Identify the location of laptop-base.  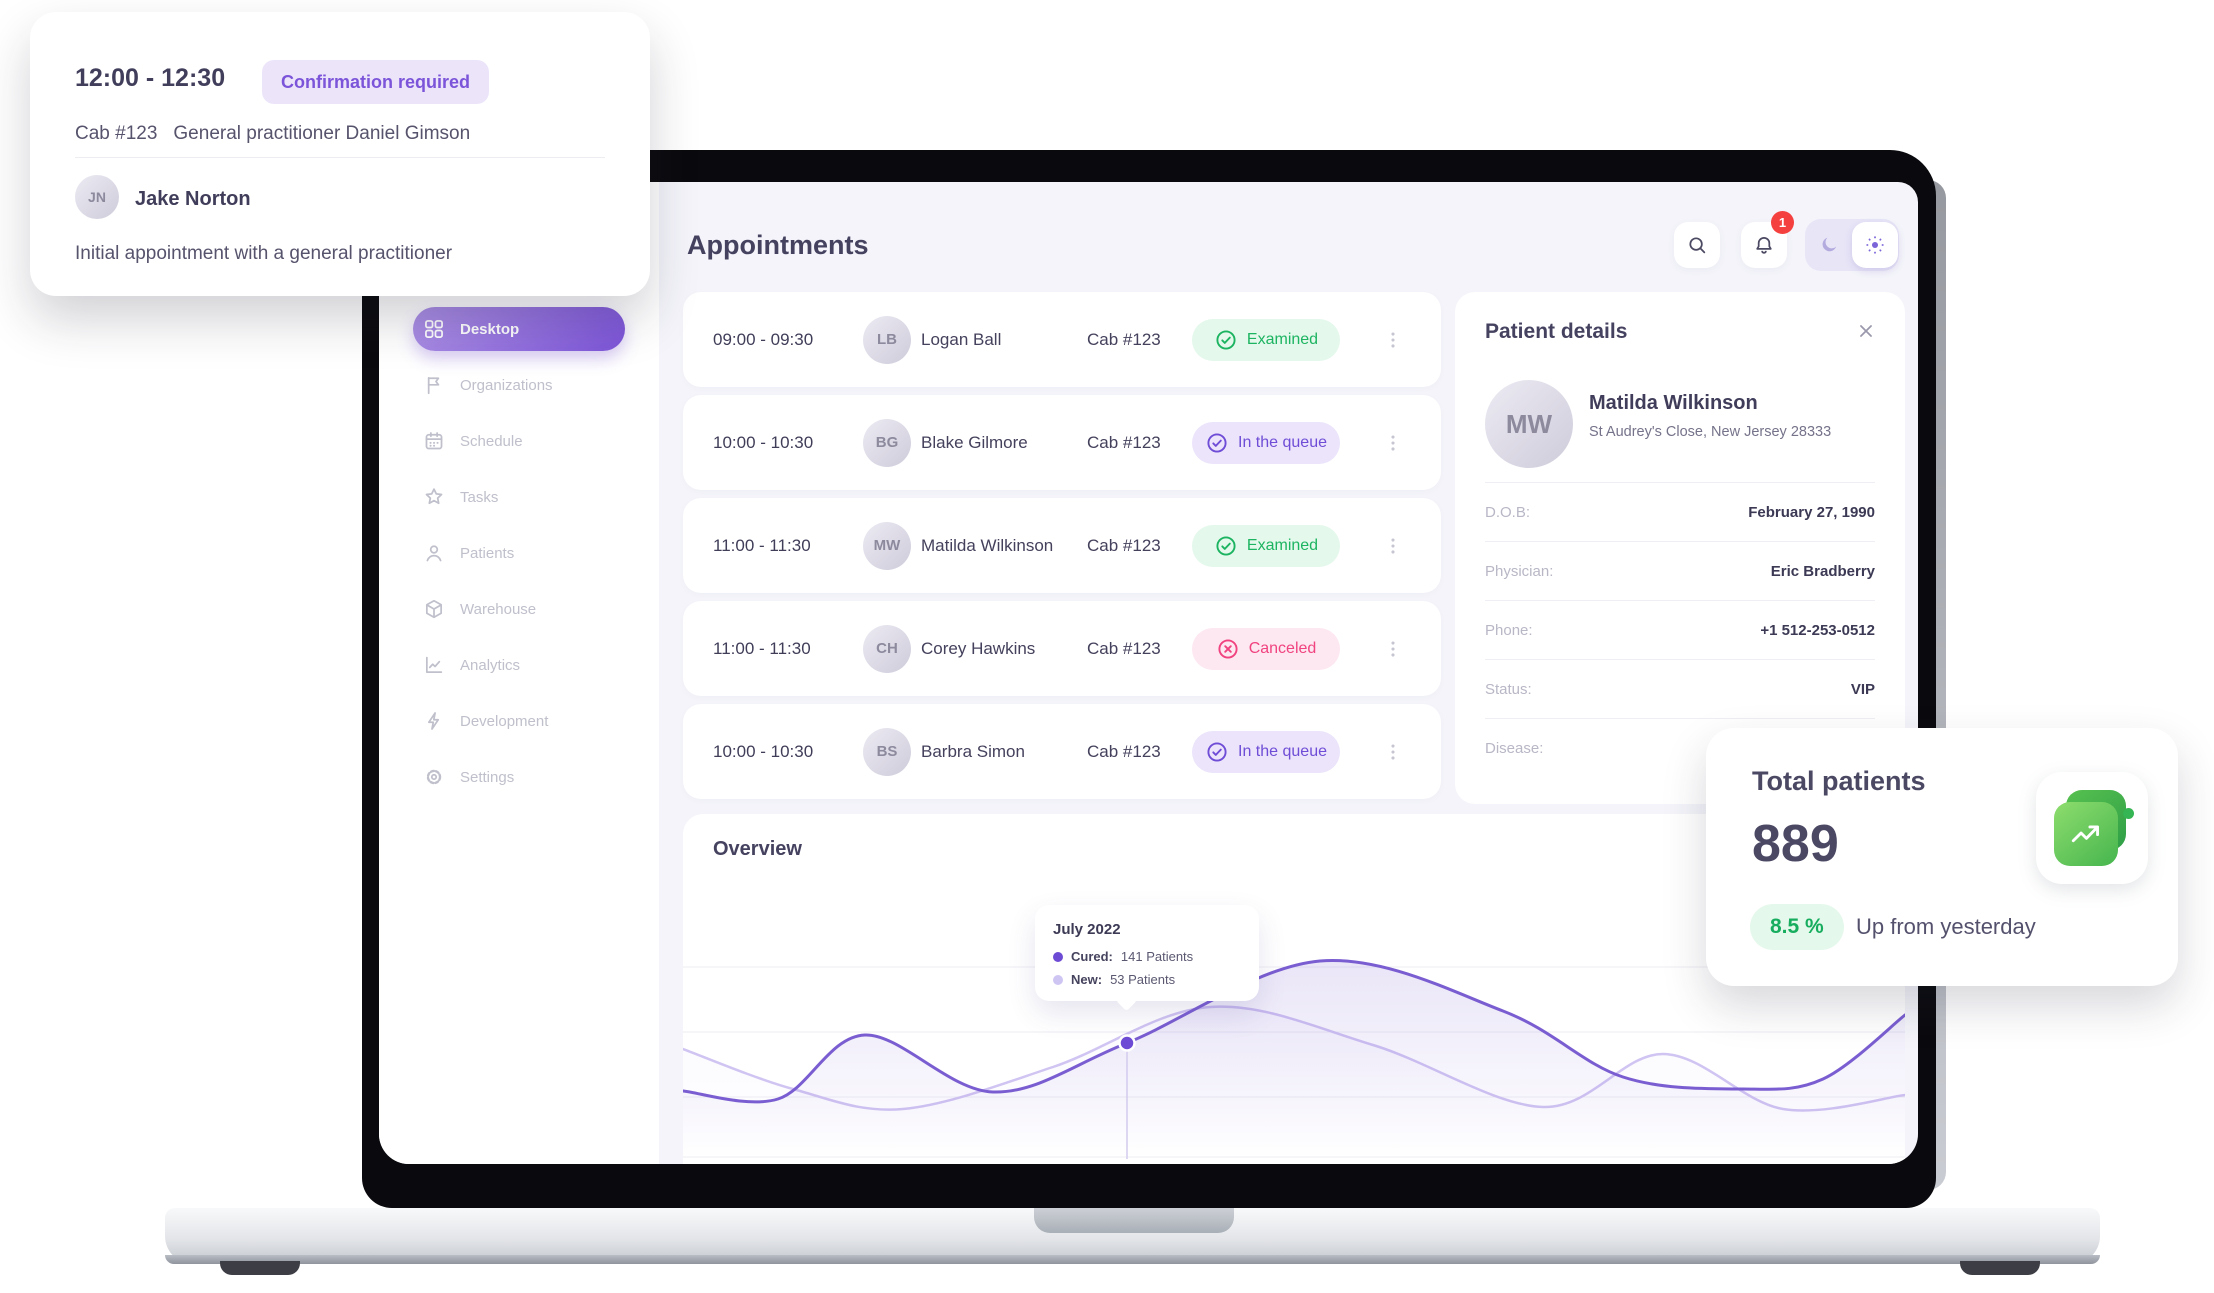
(1132, 1241).